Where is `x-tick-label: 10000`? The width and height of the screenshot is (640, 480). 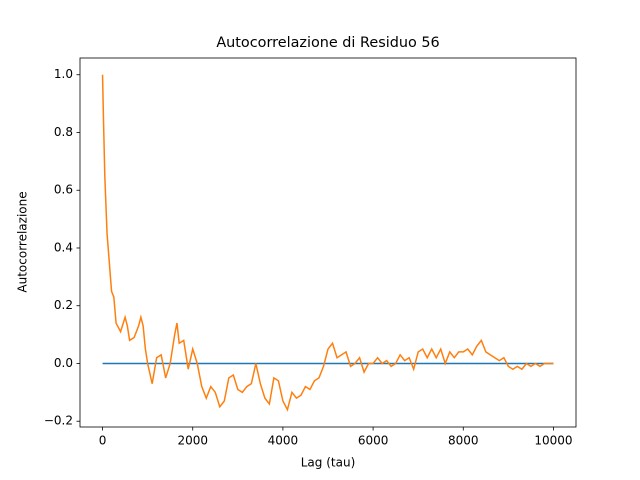
x-tick-label: 10000 is located at coordinates (553, 441).